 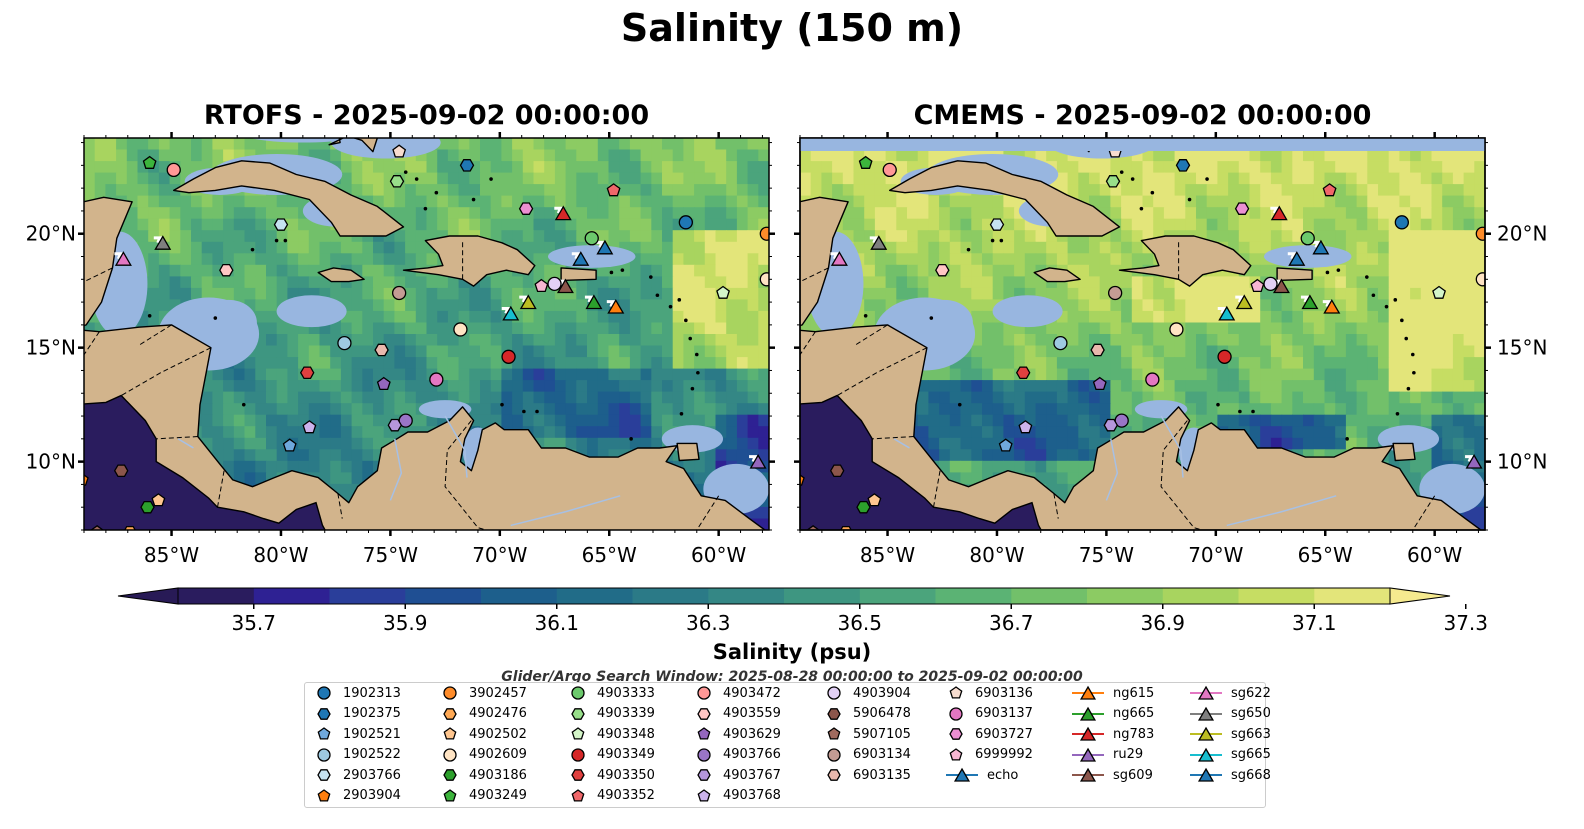 What do you see at coordinates (565, 286) in the screenshot?
I see `glider-marker-sg609` at bounding box center [565, 286].